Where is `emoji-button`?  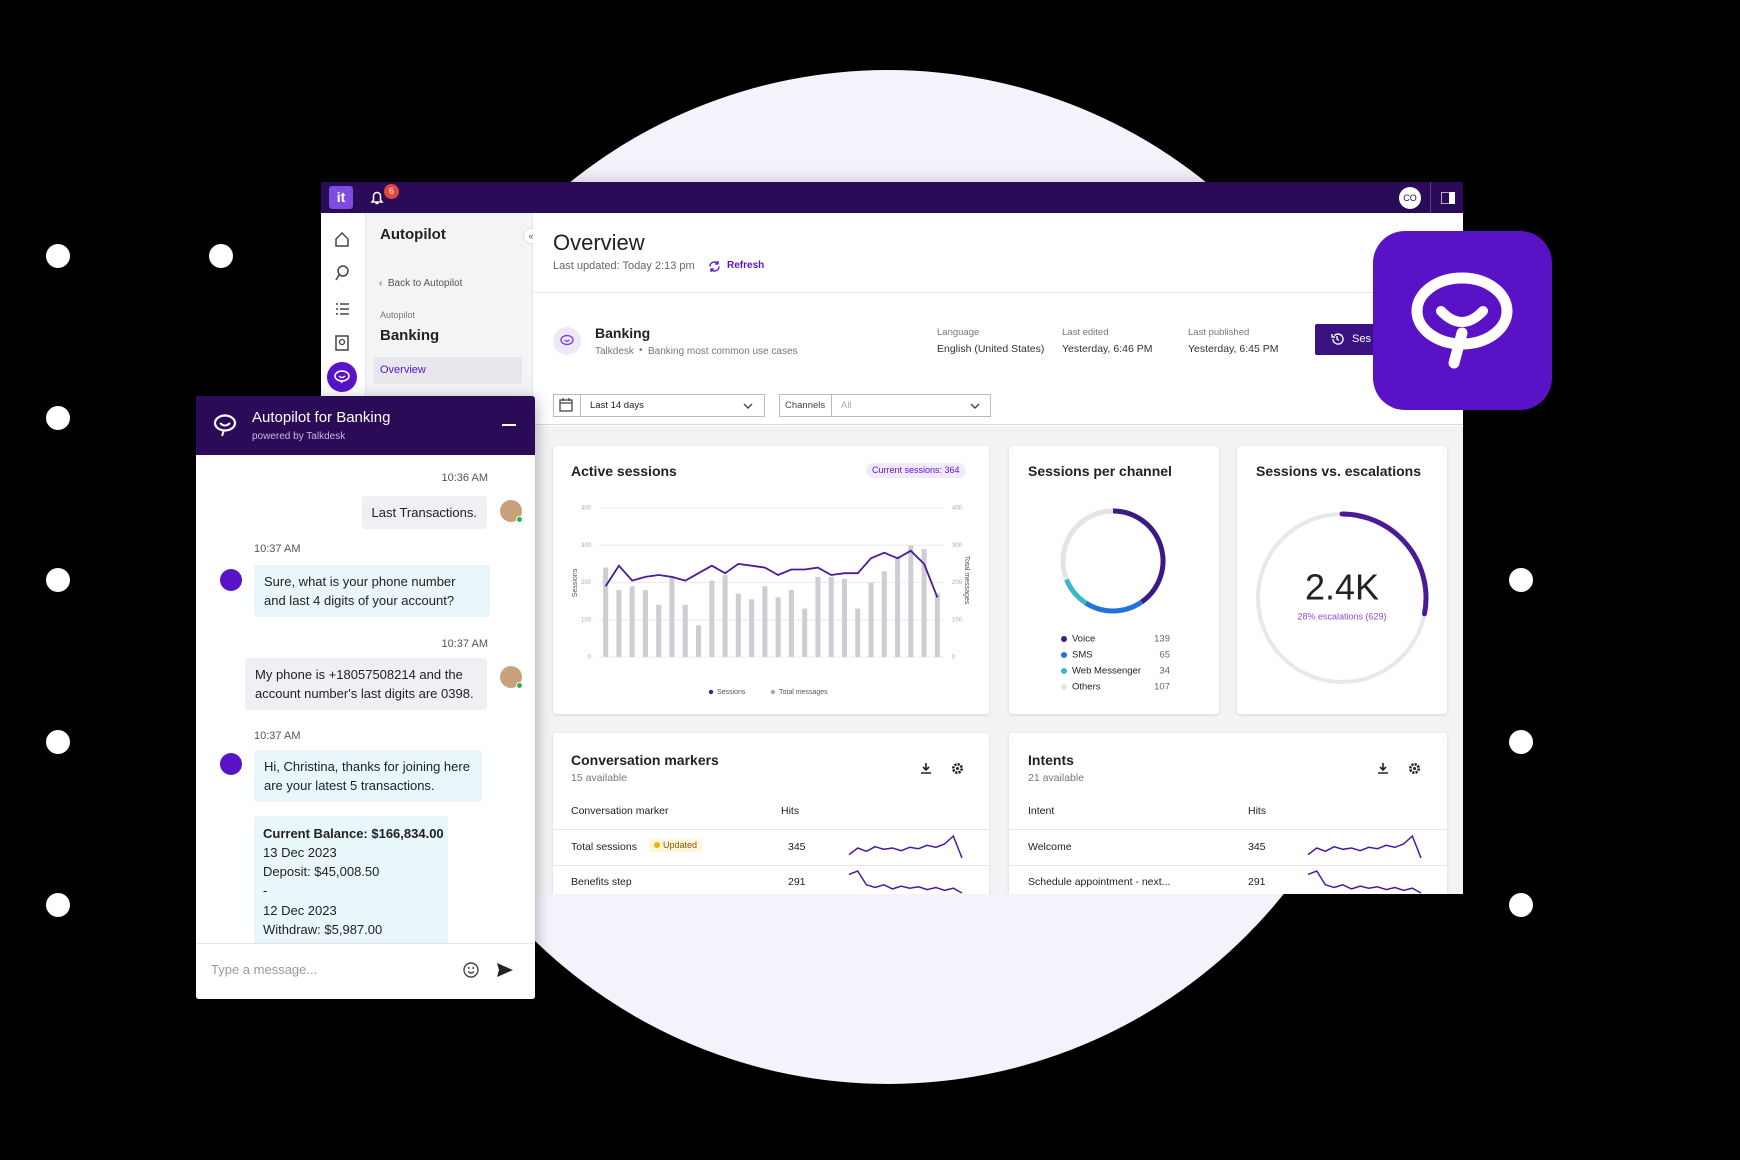 emoji-button is located at coordinates (471, 970).